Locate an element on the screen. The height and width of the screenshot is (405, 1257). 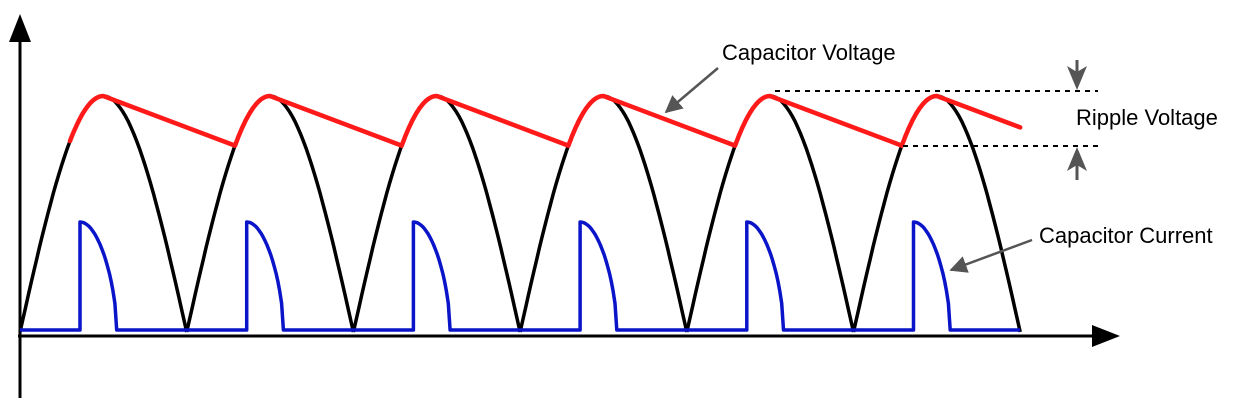
capacitor-voltage-group is located at coordinates (545, 120).